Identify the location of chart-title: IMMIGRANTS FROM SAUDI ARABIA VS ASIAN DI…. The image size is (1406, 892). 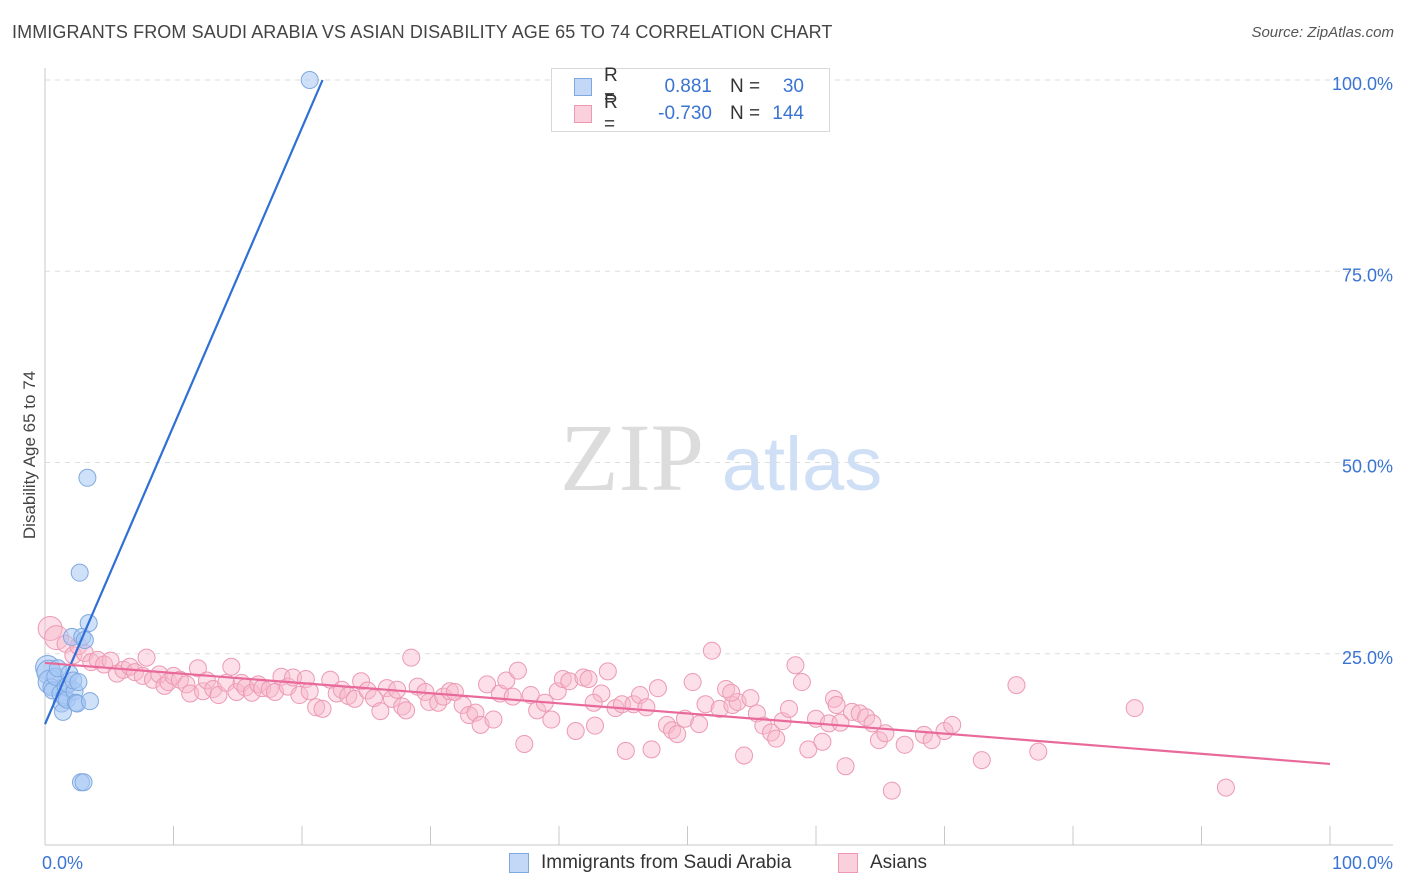
(422, 32).